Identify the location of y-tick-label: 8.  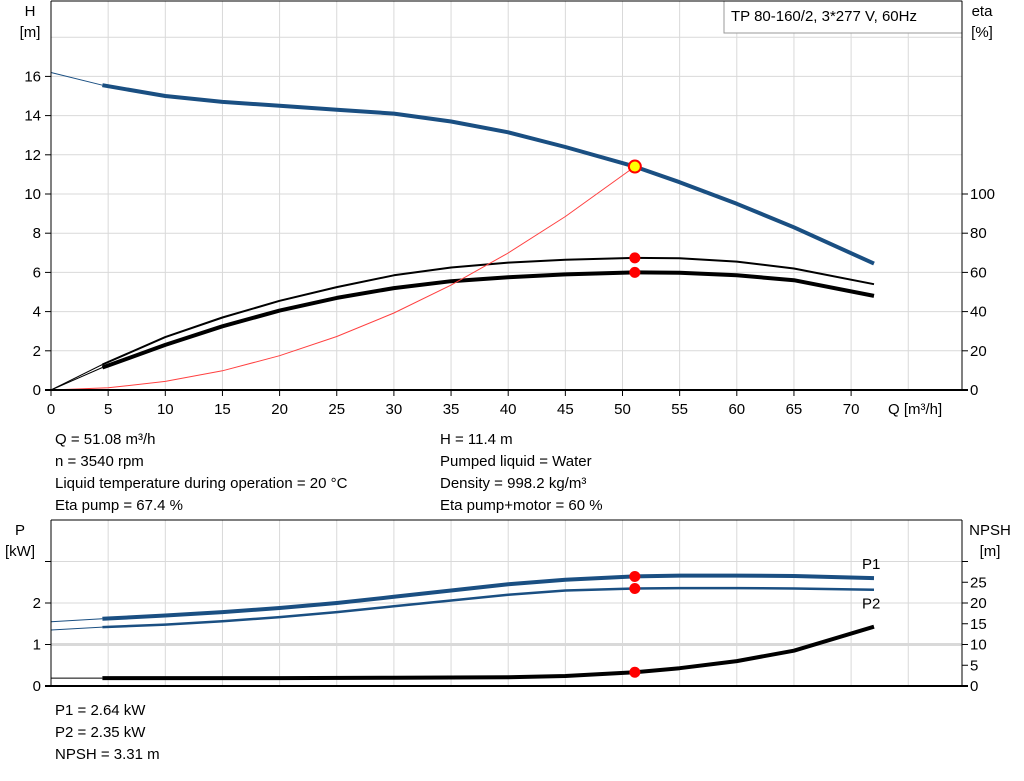
(37, 233).